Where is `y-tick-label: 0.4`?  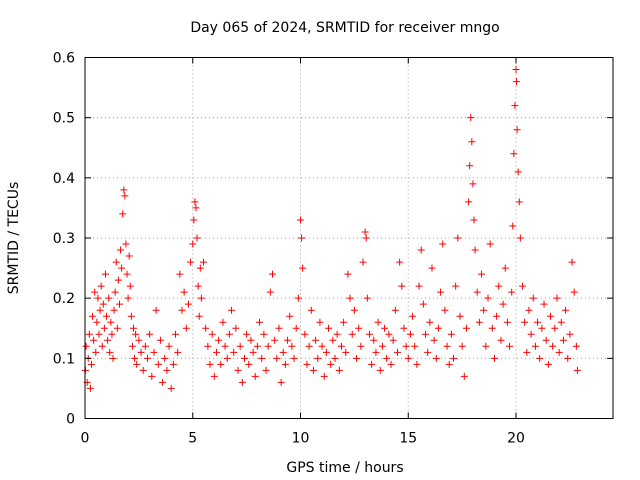
y-tick-label: 0.4 is located at coordinates (64, 179).